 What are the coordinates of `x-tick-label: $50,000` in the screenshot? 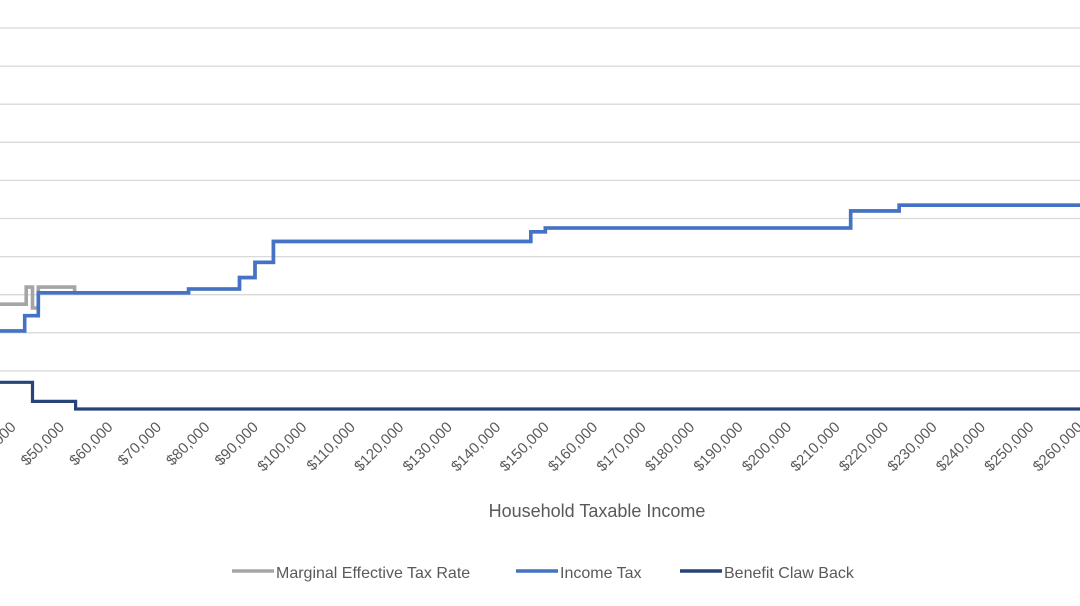 It's located at (43, 444).